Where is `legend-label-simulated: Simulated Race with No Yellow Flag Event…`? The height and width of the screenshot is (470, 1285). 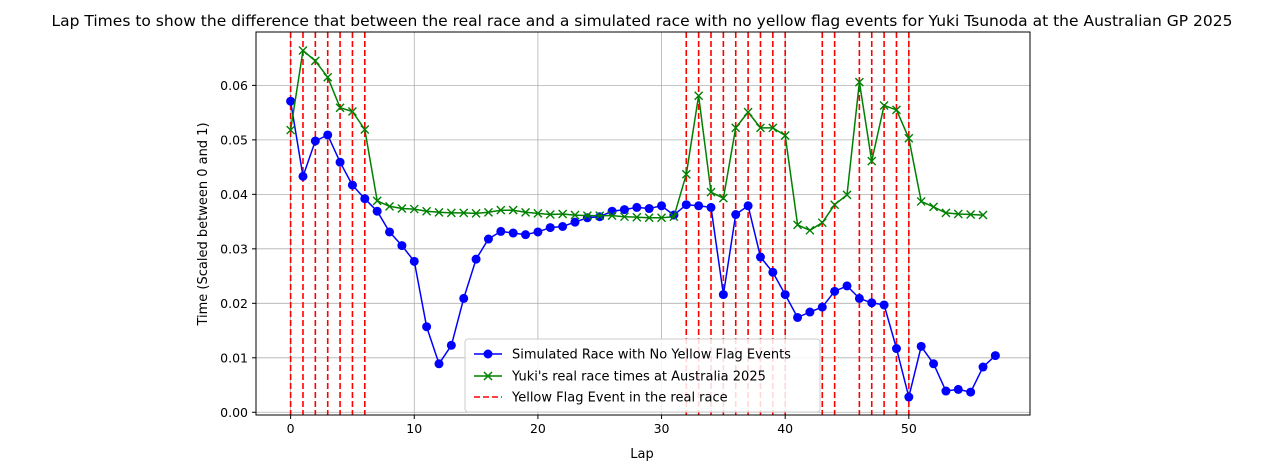
legend-label-simulated: Simulated Race with No Yellow Flag Event… is located at coordinates (651, 355).